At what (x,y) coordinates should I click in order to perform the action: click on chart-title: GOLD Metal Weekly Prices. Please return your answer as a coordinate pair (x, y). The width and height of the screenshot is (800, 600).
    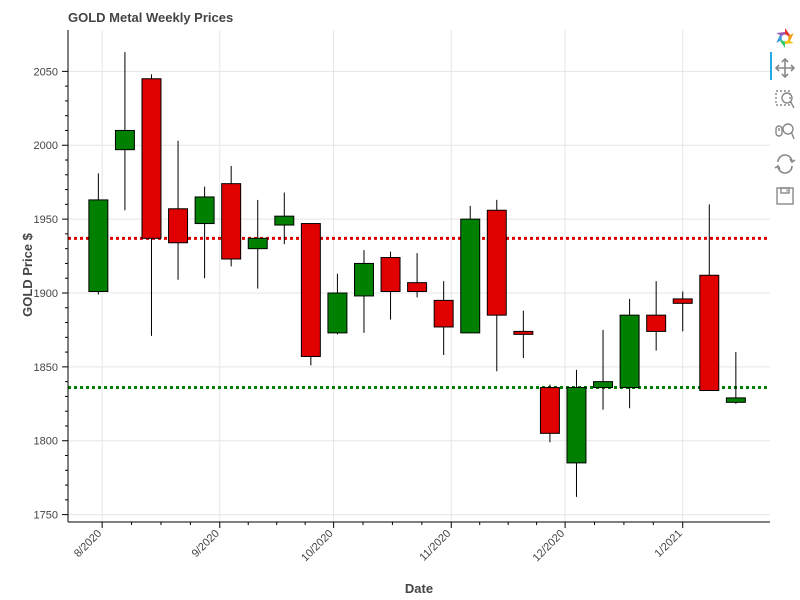
    Looking at the image, I should click on (150, 17).